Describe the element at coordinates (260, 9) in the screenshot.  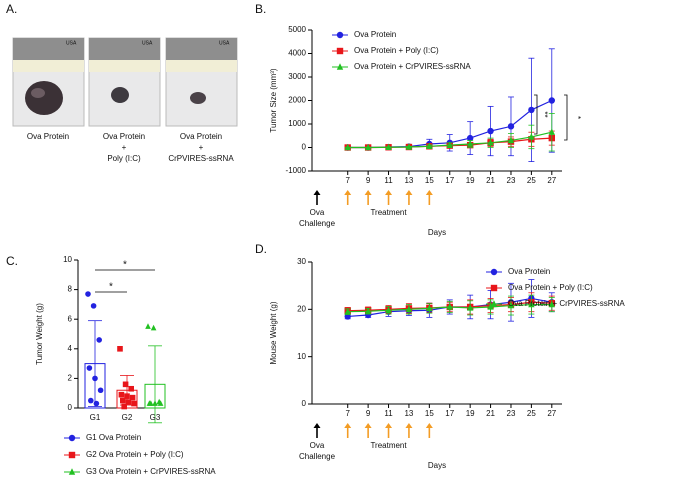
I see `panel-label: B.` at that location.